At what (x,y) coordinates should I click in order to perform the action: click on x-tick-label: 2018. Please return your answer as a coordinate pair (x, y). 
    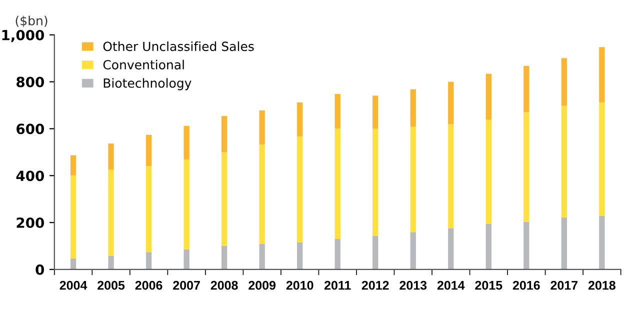
    Looking at the image, I should click on (602, 285).